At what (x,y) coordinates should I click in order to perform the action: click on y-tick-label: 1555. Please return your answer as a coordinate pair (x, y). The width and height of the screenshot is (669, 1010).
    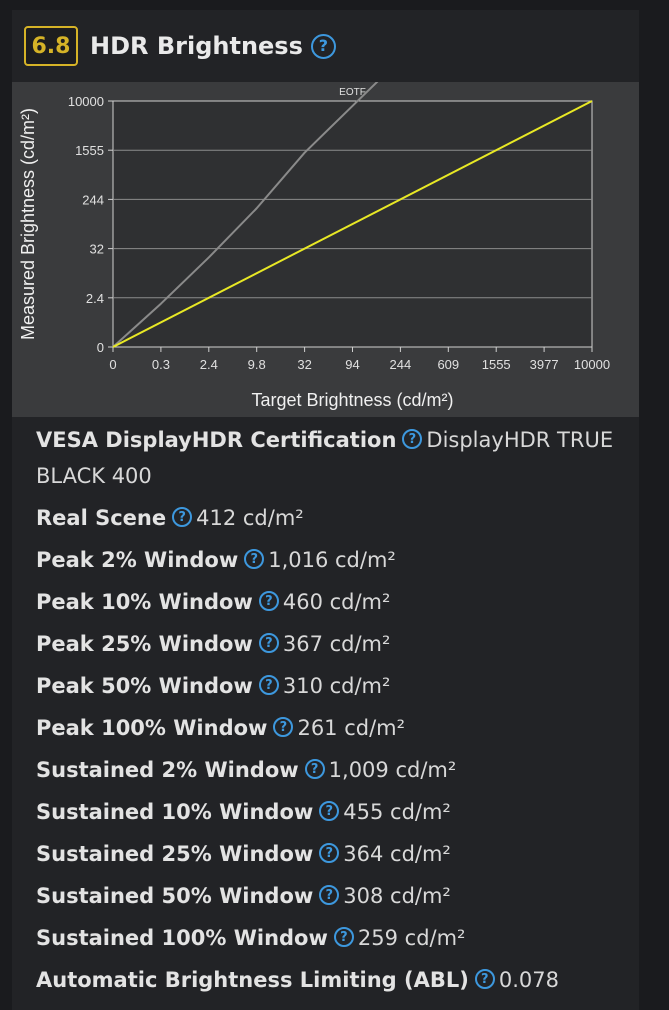
    Looking at the image, I should click on (89, 150).